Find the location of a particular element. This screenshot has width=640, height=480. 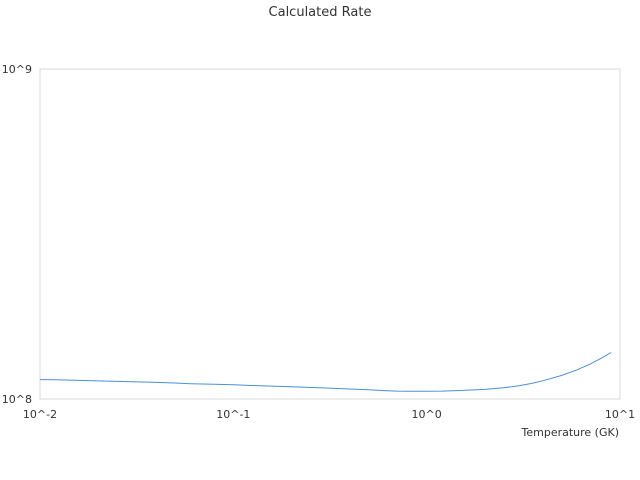

x-axis-ticks: 10^-2 10^-1 10^0 10^1 is located at coordinates (329, 414).